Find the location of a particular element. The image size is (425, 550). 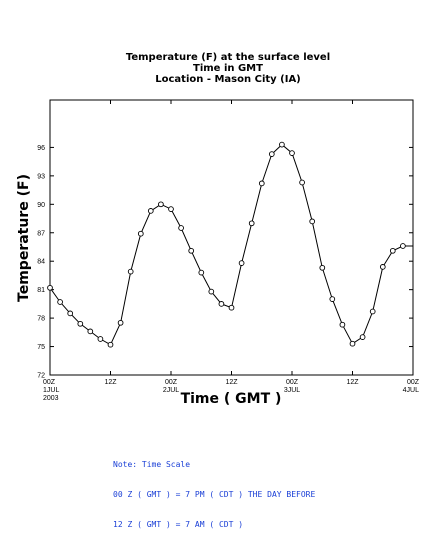

y-tick-label: 78 is located at coordinates (41, 319).